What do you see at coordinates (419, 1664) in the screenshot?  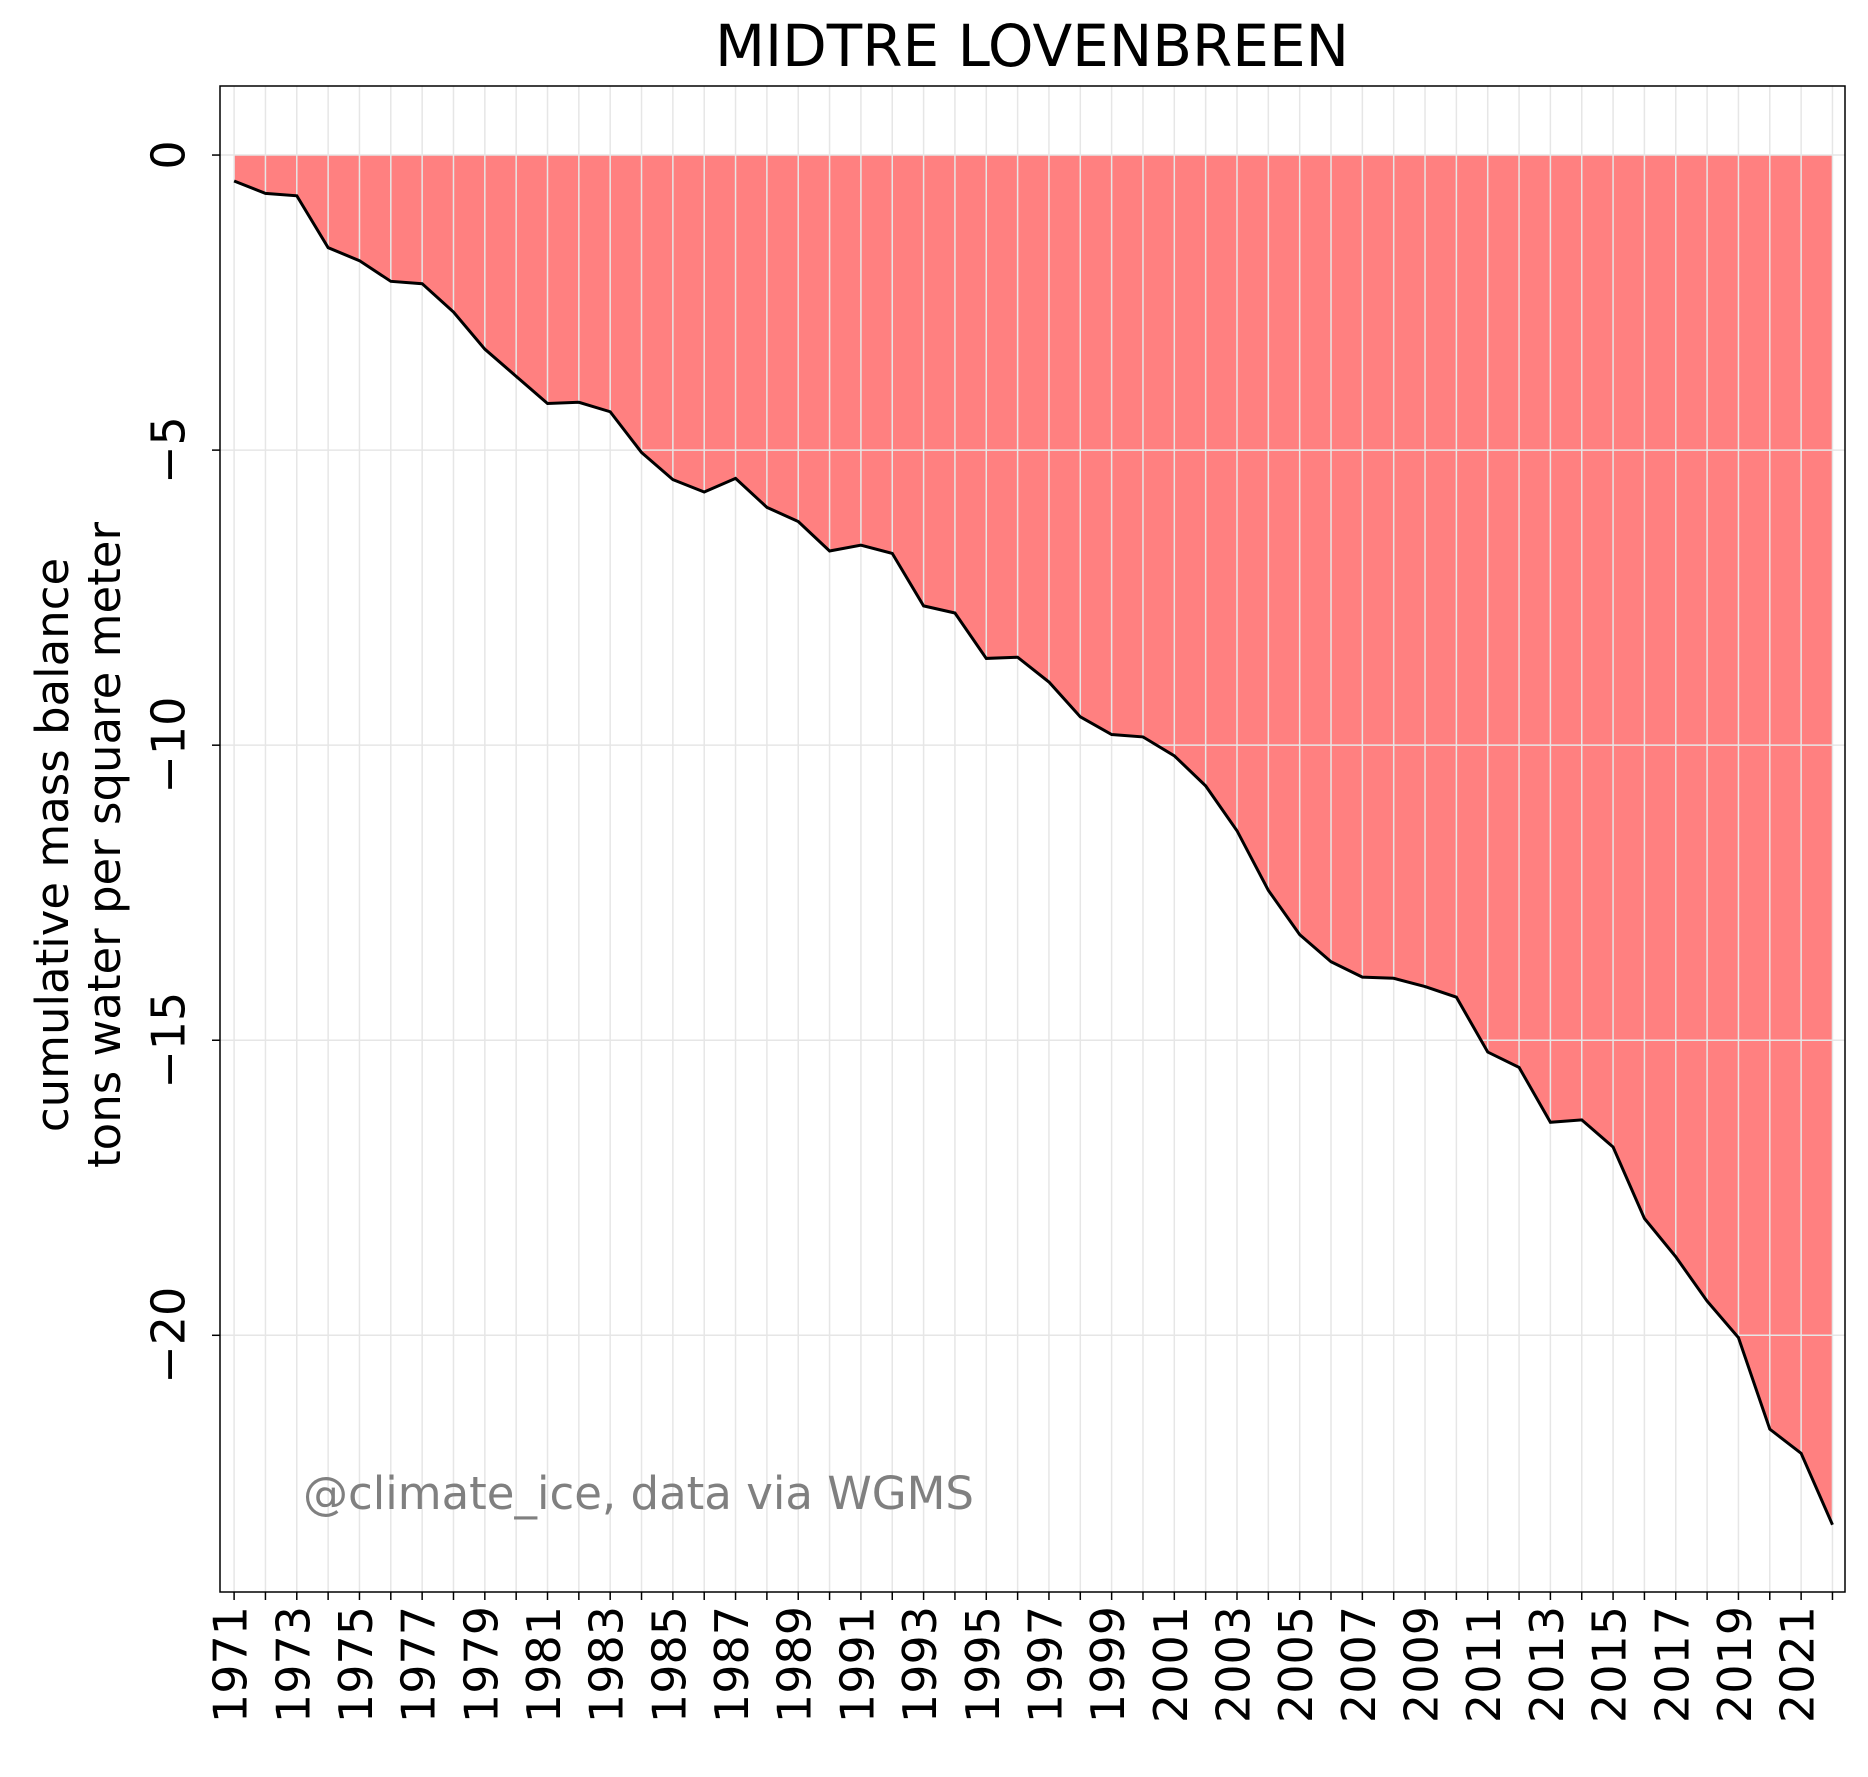 I see `x-tick-label: 1977` at bounding box center [419, 1664].